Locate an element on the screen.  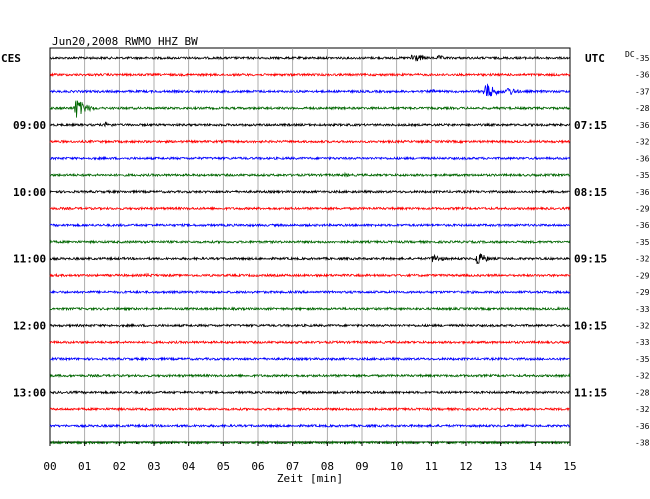
x-tick-label: 13 is located at coordinates (500, 466).